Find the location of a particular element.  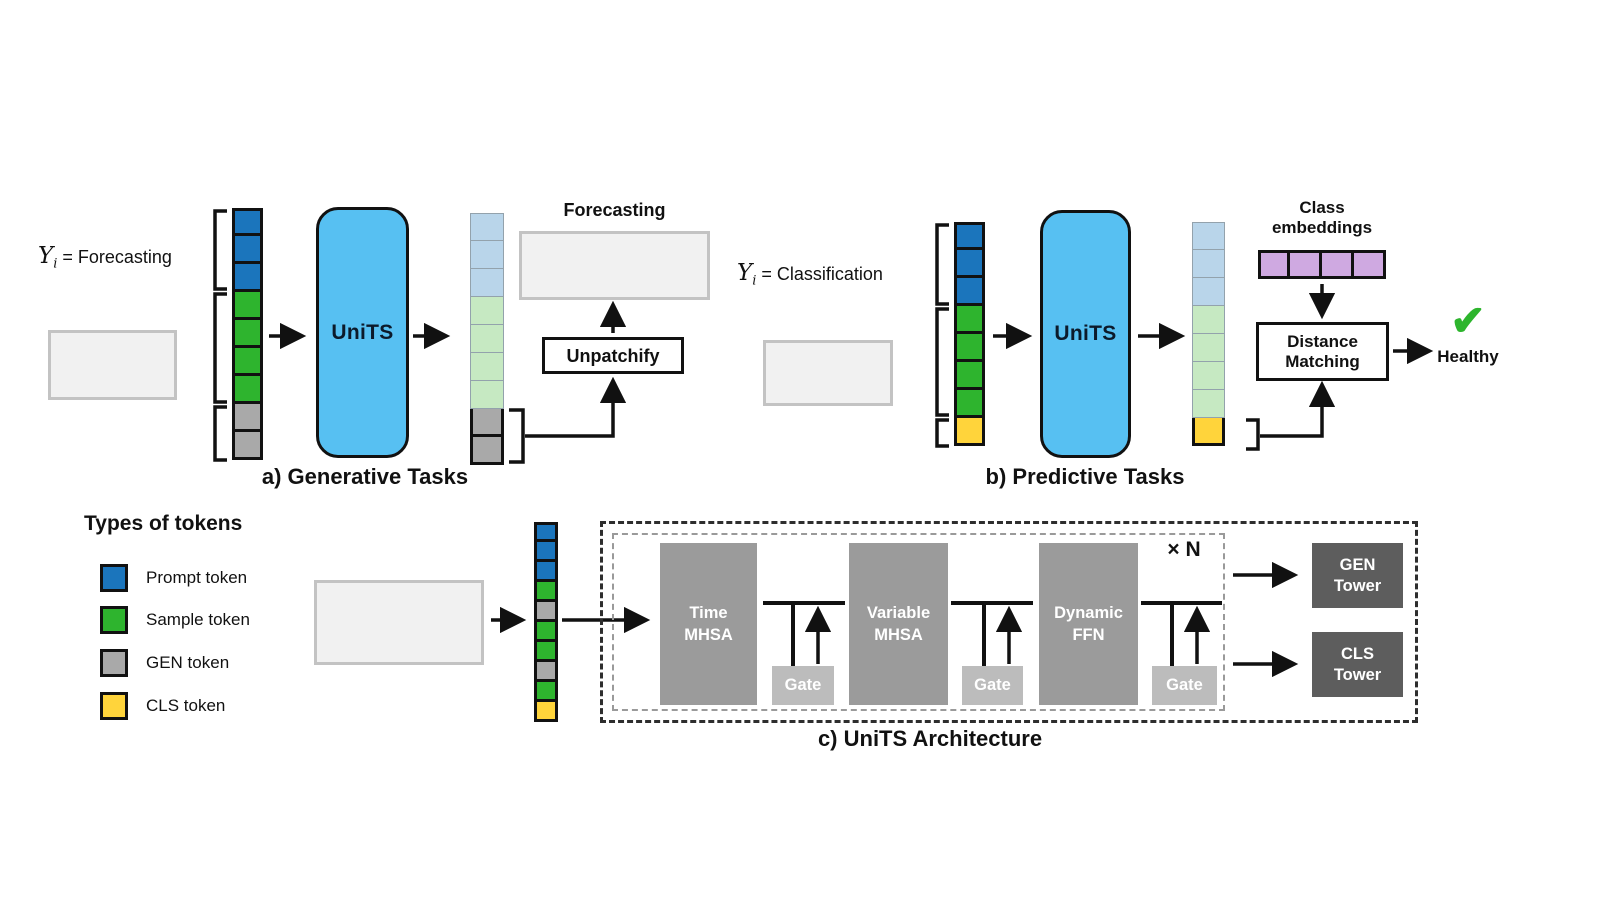

gen-token-swatch is located at coordinates (114, 663).